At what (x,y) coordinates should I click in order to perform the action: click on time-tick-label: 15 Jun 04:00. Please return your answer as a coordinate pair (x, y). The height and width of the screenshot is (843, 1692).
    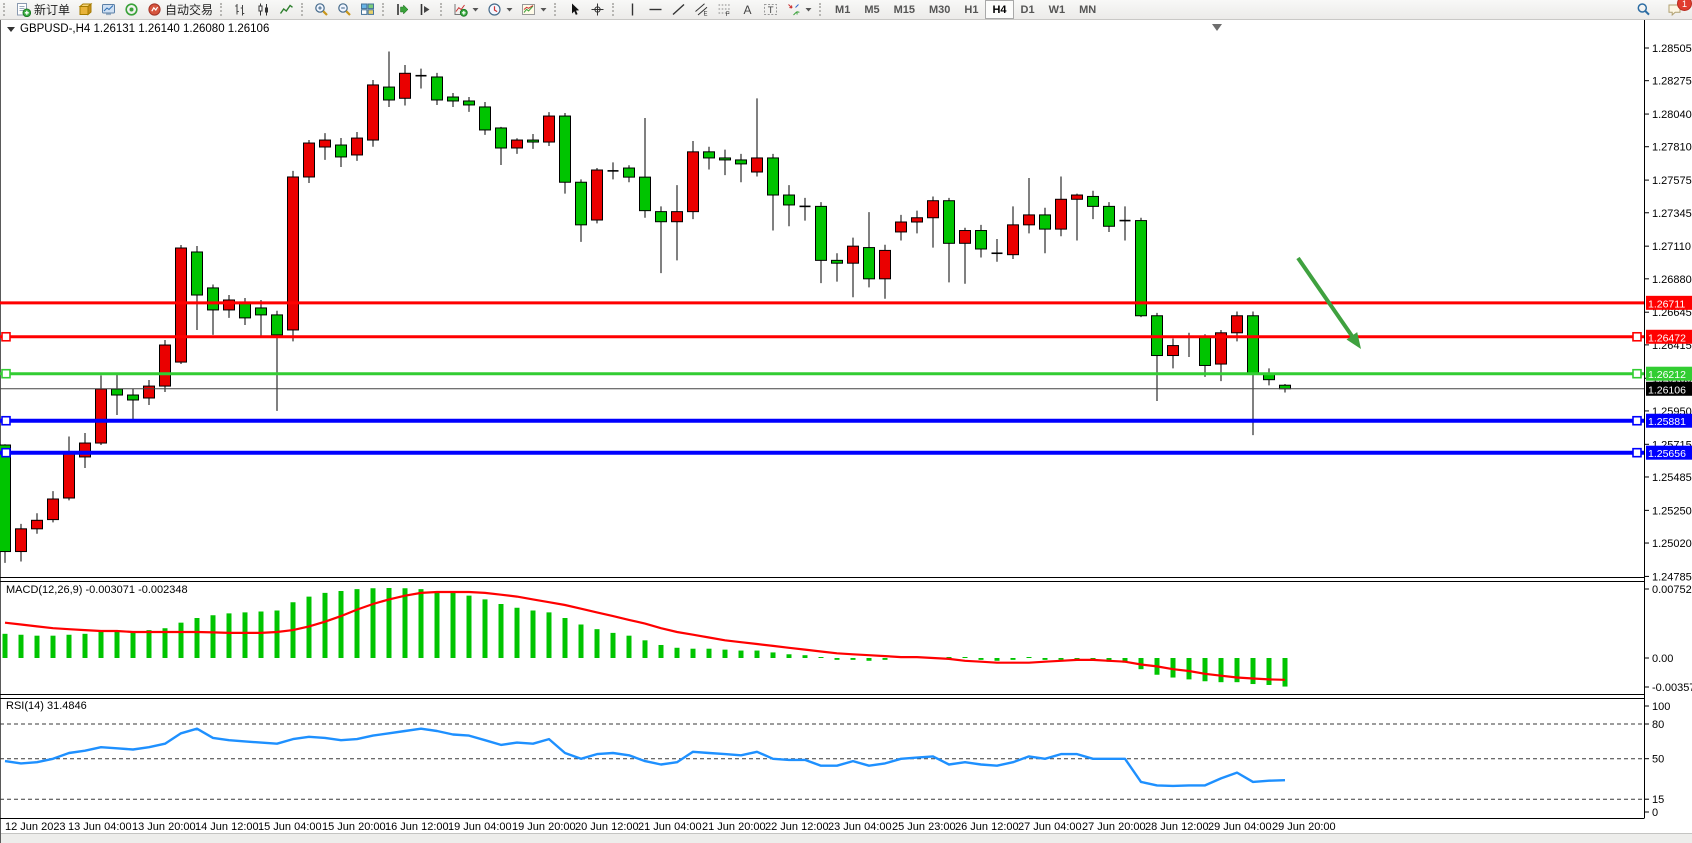
    Looking at the image, I should click on (290, 827).